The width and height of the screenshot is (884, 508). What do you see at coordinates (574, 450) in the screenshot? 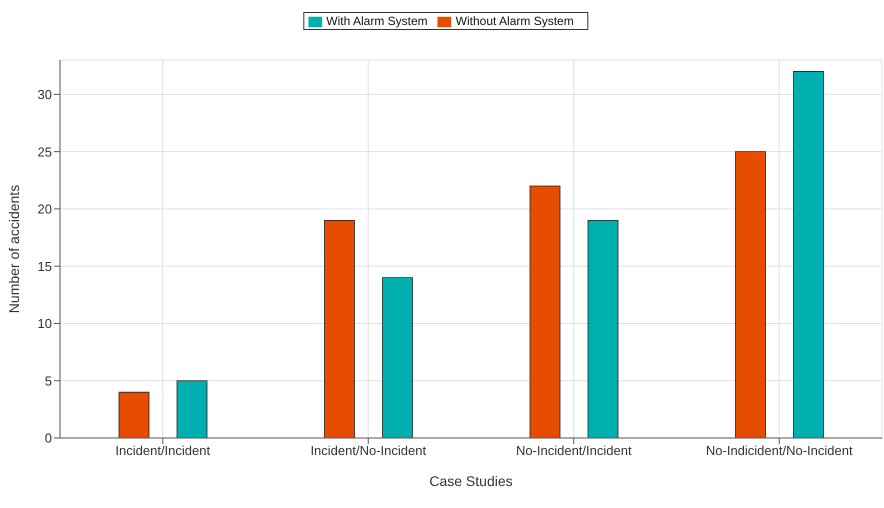
I see `x-tick-label: No-Incident/Incident` at bounding box center [574, 450].